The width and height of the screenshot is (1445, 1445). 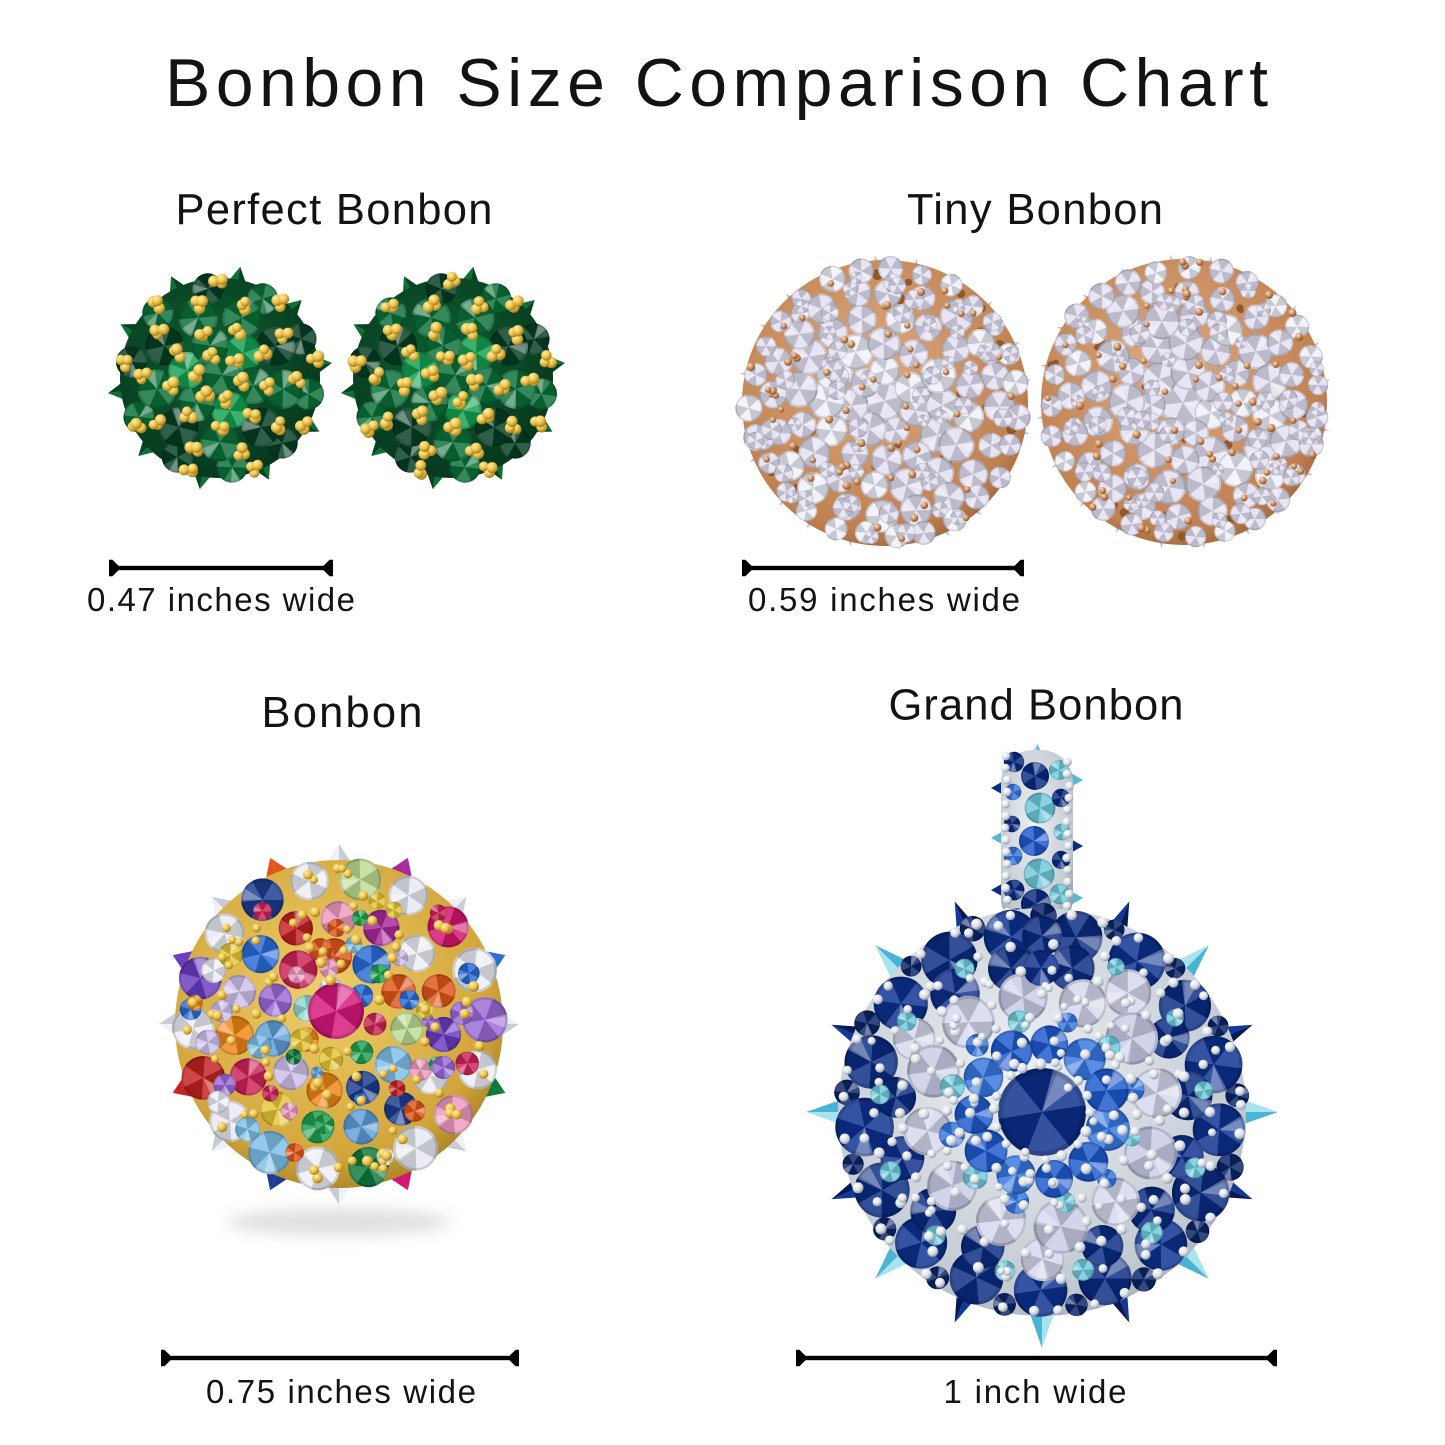 I want to click on svg-text: Bonbon, so click(x=342, y=713).